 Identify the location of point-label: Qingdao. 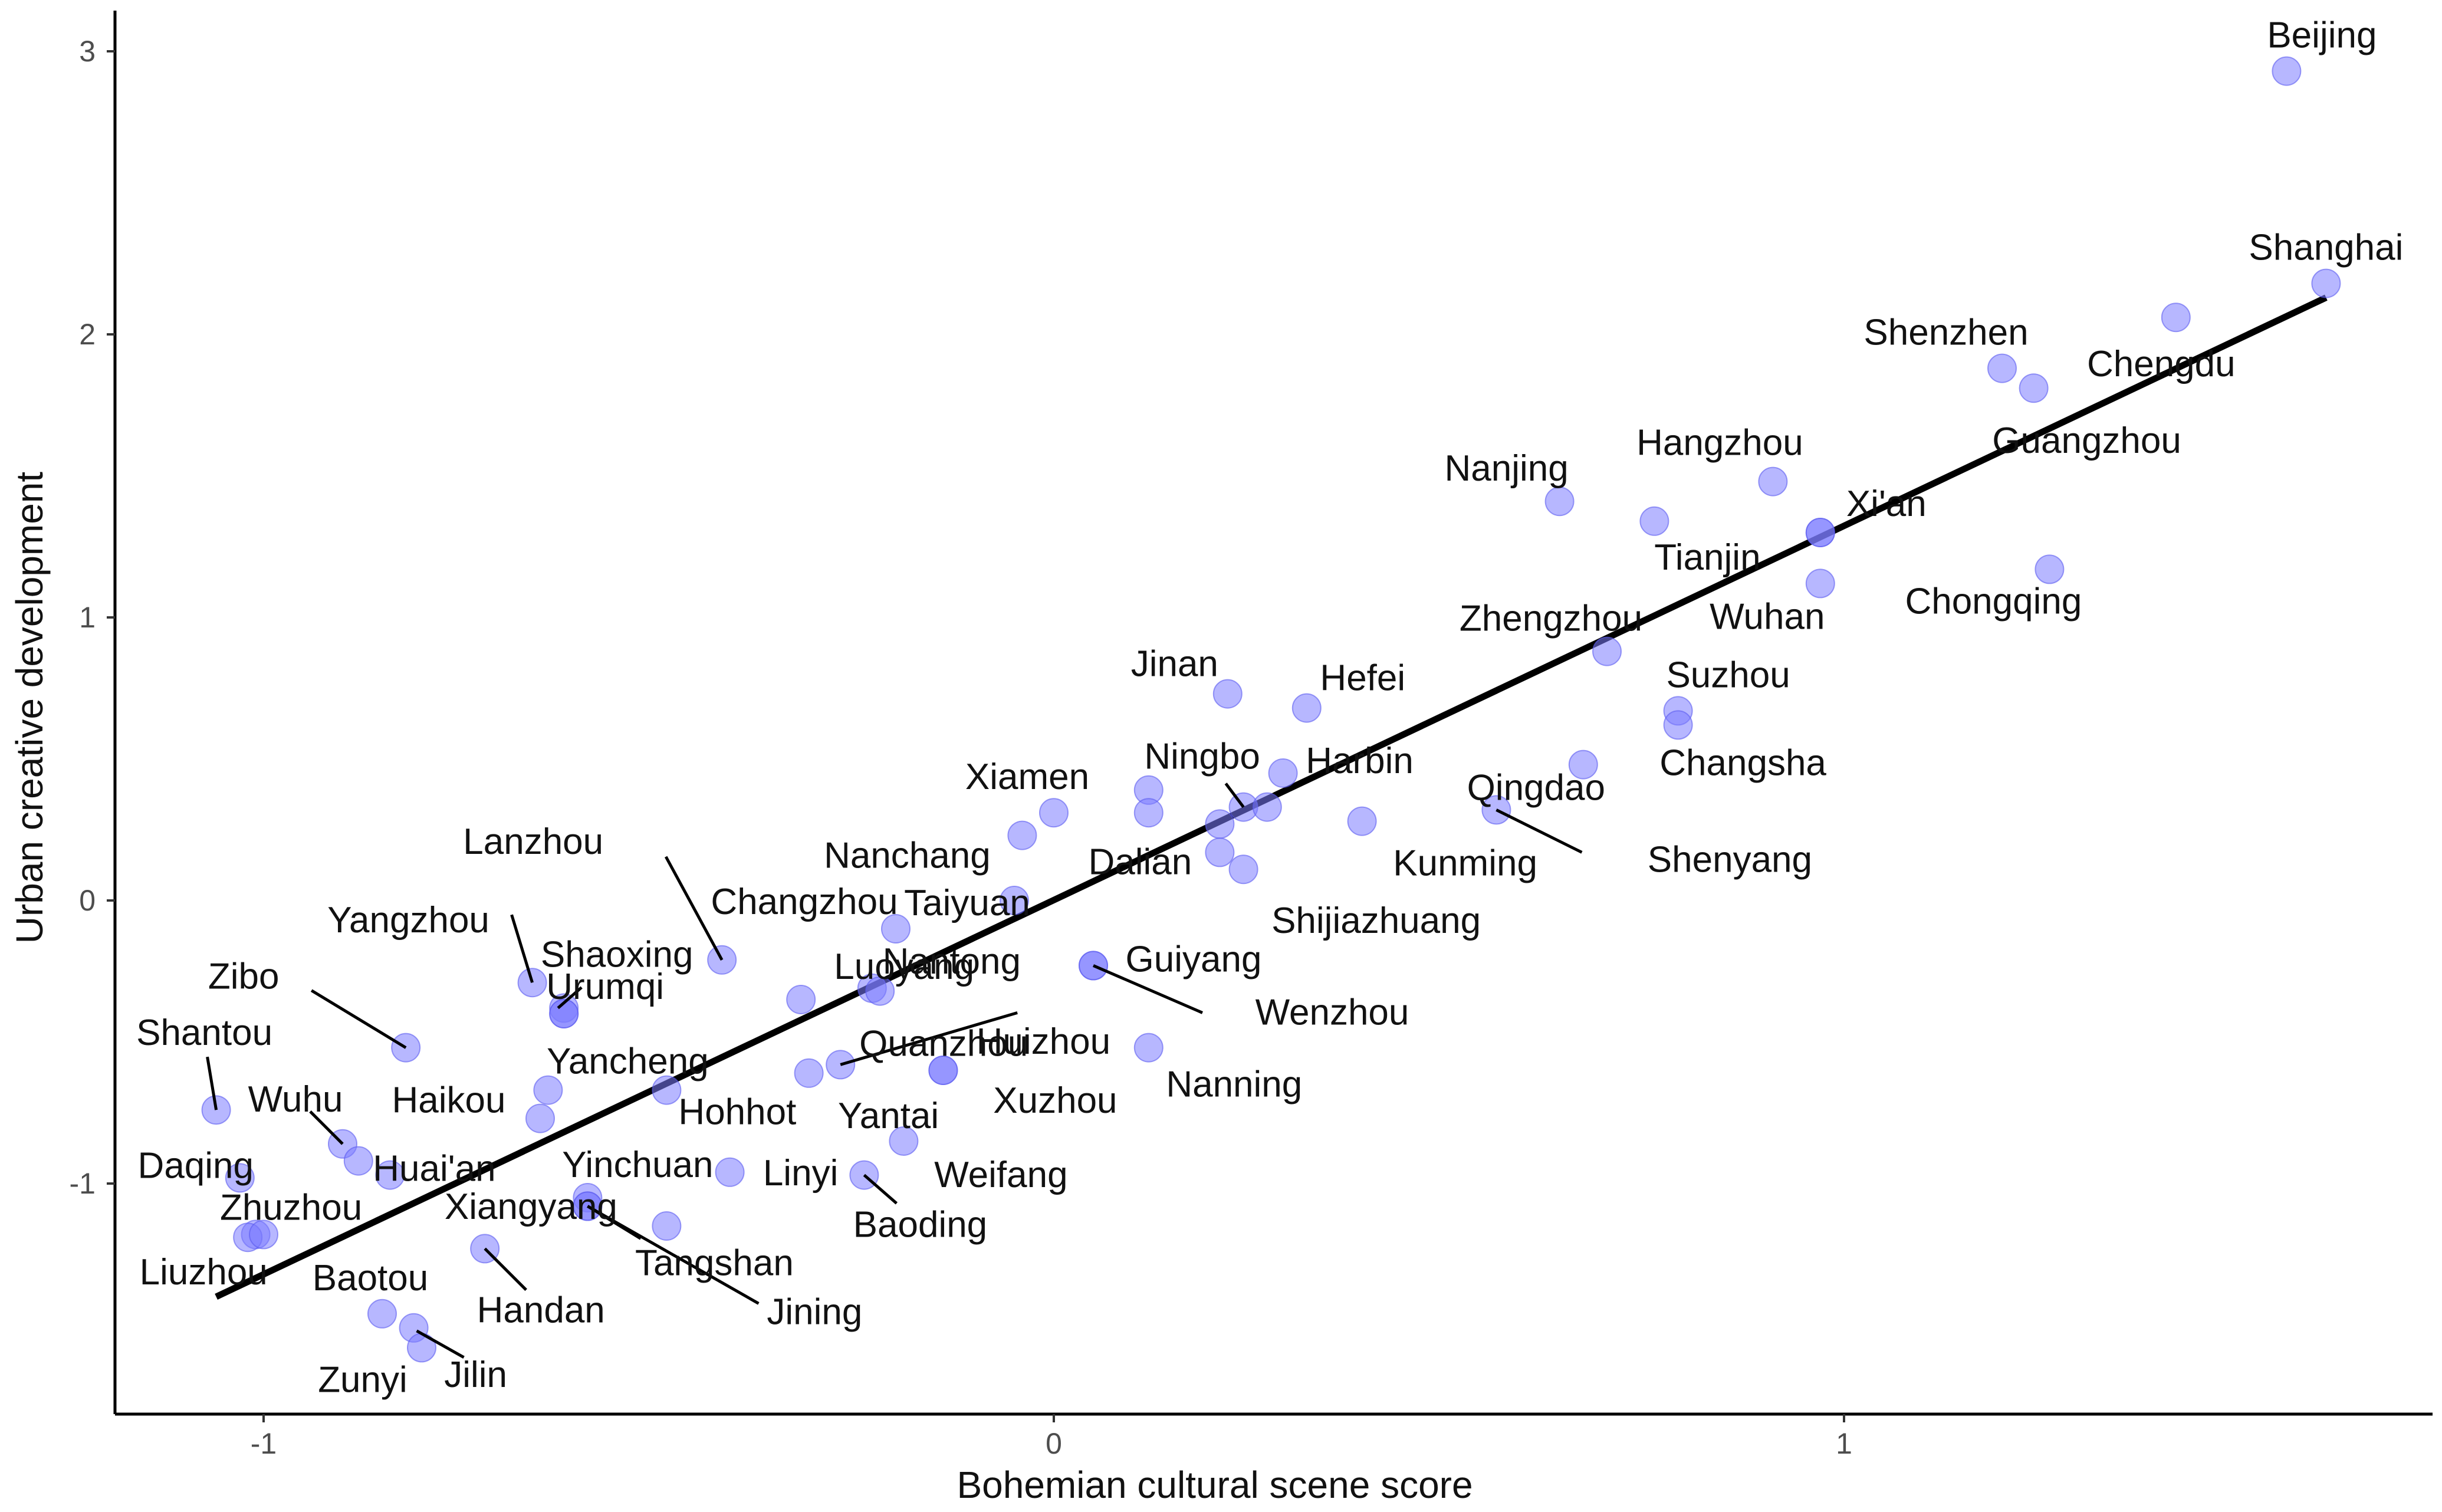
(1536, 788).